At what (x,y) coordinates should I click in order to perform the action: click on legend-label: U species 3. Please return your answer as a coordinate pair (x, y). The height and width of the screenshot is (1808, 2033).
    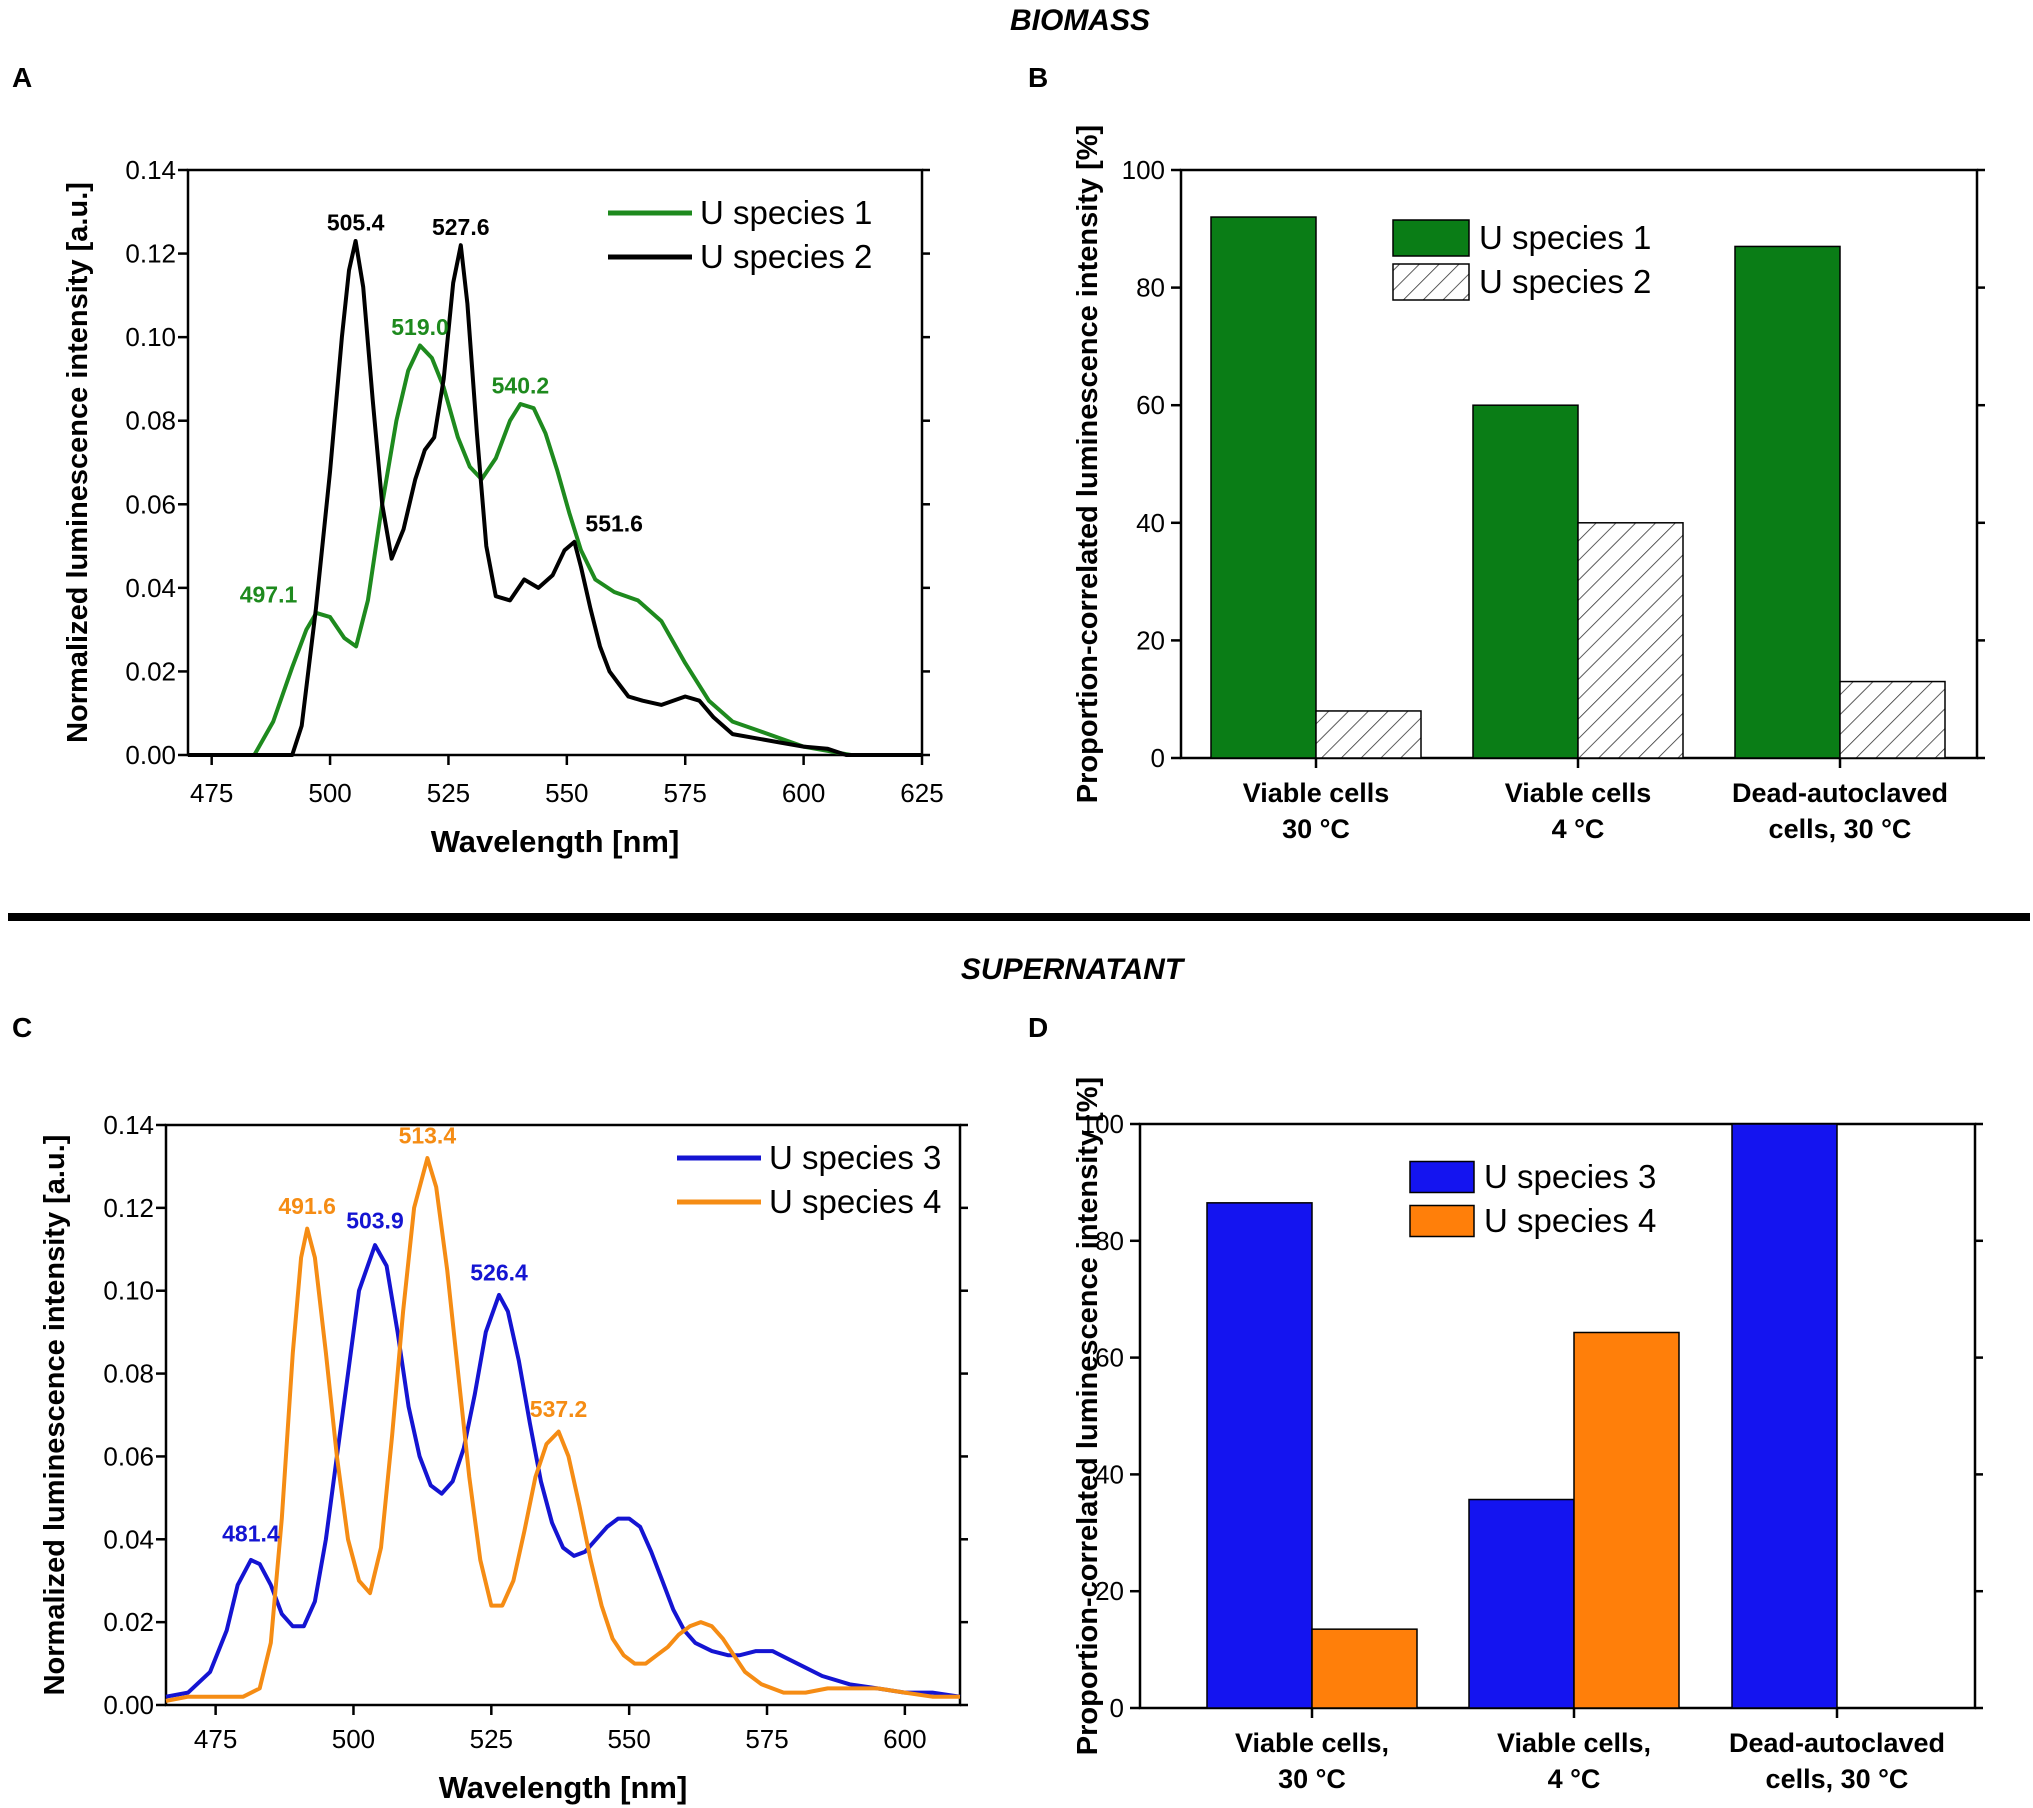
    Looking at the image, I should click on (1570, 1176).